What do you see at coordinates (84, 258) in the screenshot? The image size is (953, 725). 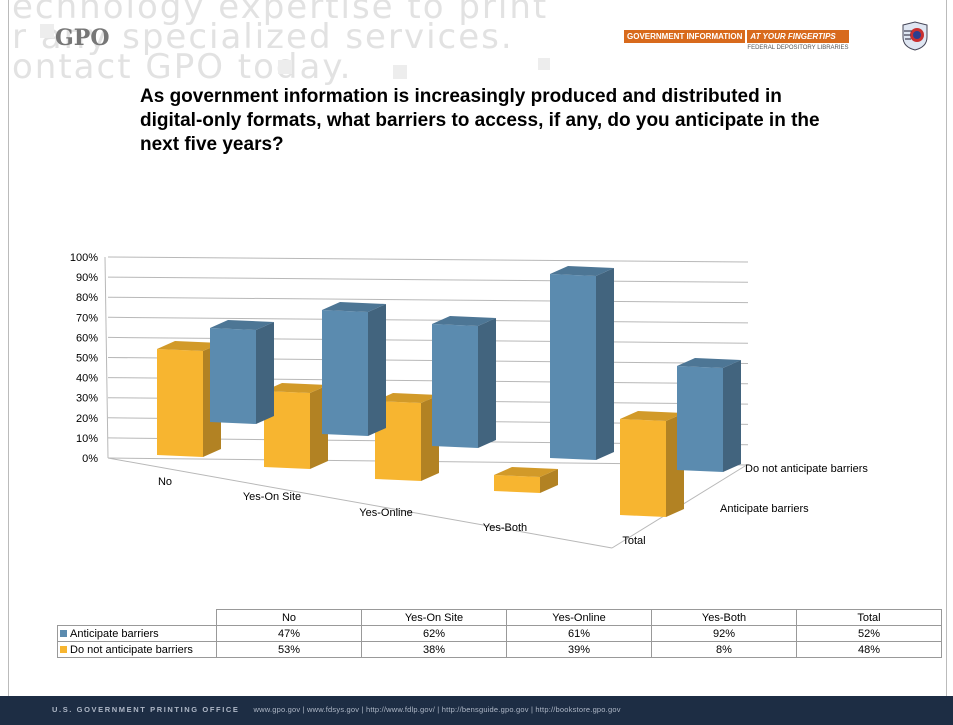 I see `y-tick-label: 100%` at bounding box center [84, 258].